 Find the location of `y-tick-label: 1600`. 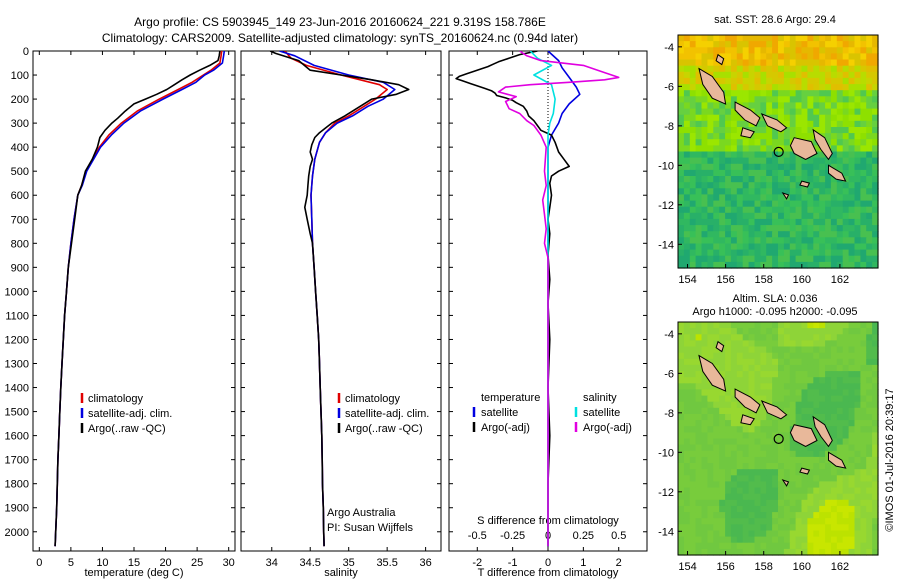

y-tick-label: 1600 is located at coordinates (17, 437).